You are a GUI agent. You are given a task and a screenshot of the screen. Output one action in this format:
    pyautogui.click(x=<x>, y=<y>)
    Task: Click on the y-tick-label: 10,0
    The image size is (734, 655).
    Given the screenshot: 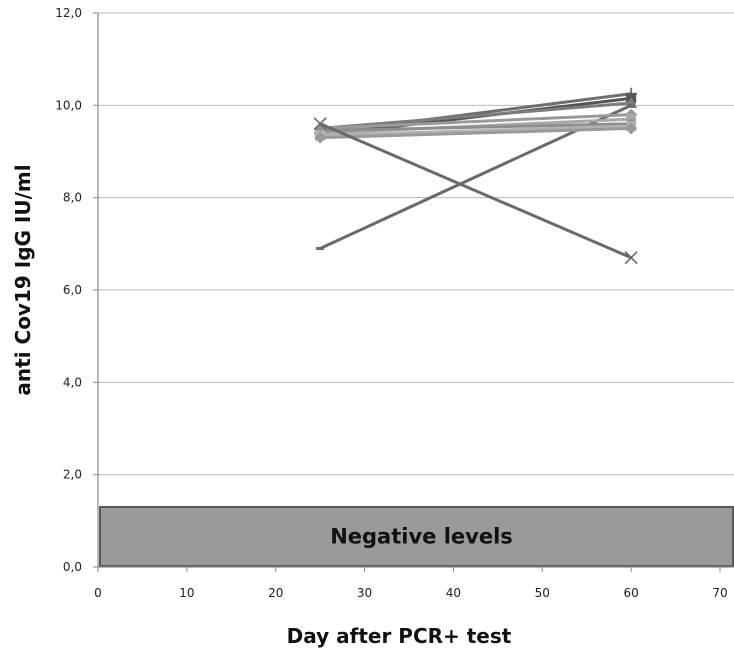 What is the action you would take?
    pyautogui.click(x=68, y=105)
    